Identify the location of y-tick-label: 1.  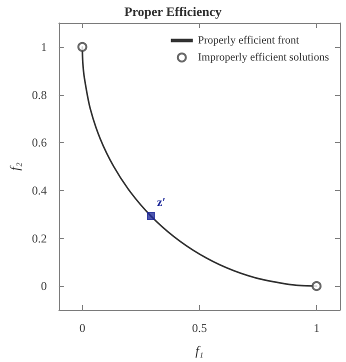
(43, 47).